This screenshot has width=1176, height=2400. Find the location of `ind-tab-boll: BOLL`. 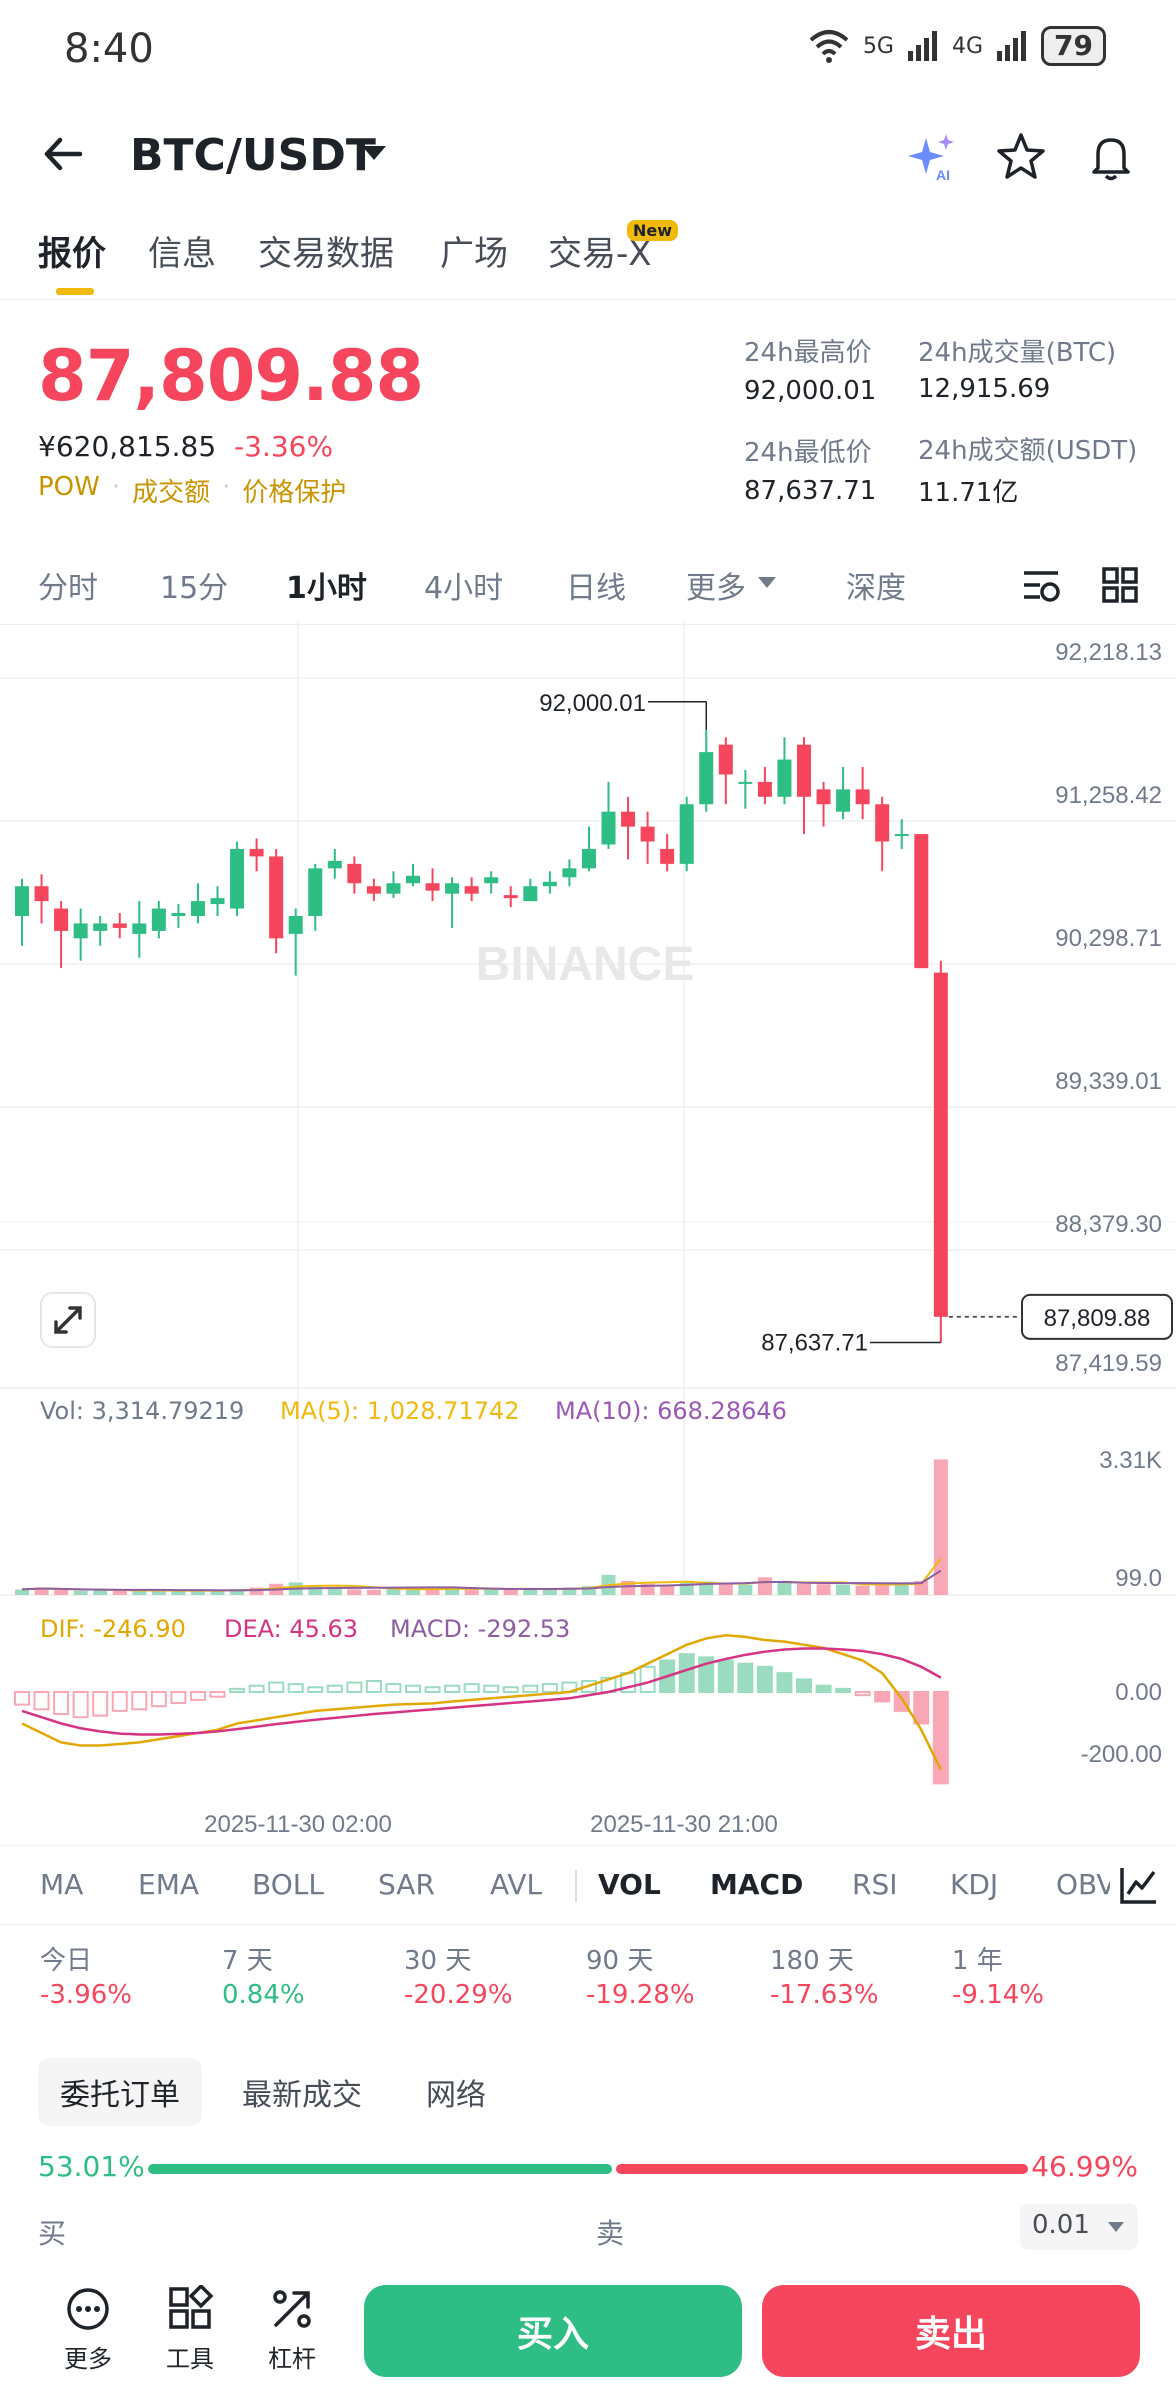

ind-tab-boll: BOLL is located at coordinates (288, 1884).